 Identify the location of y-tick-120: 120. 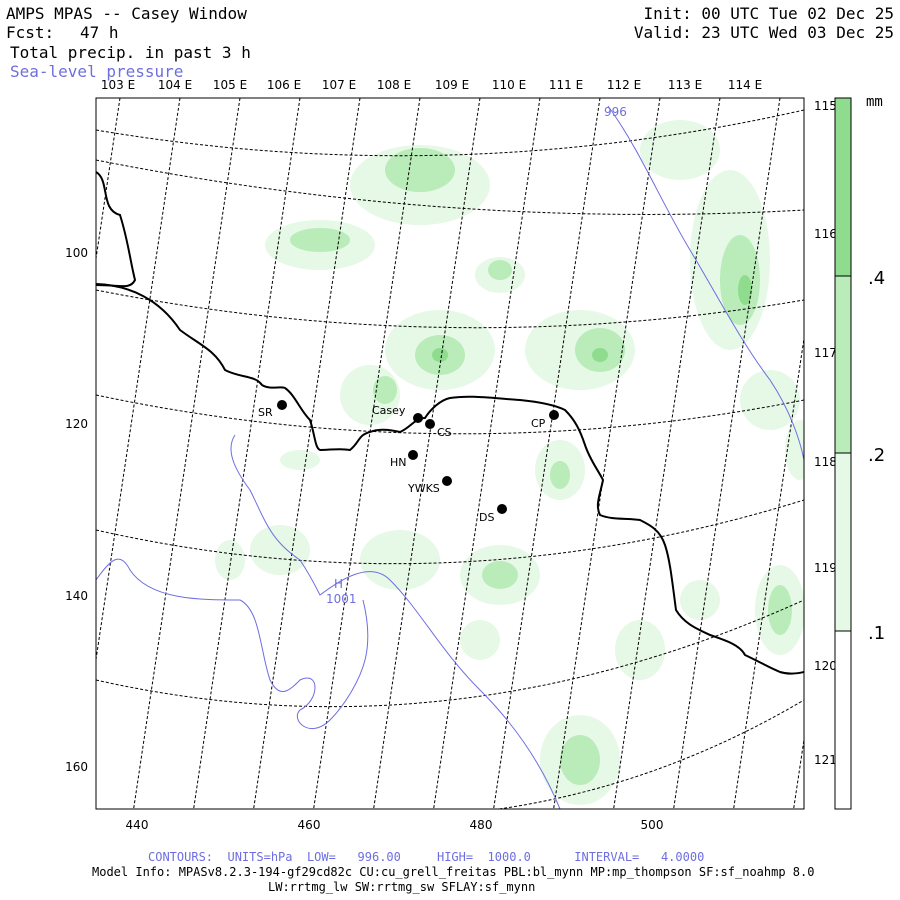
(76, 424).